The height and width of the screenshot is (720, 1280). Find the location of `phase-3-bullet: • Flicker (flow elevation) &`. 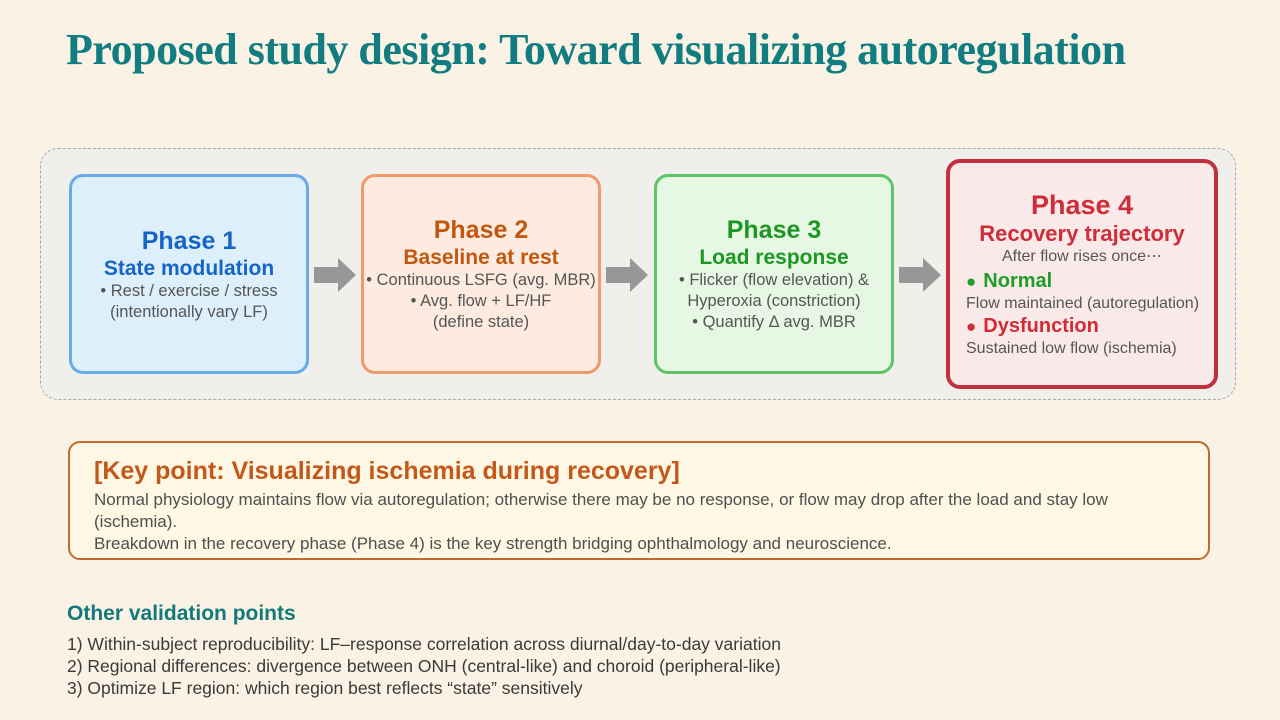

phase-3-bullet: • Flicker (flow elevation) & is located at coordinates (774, 280).